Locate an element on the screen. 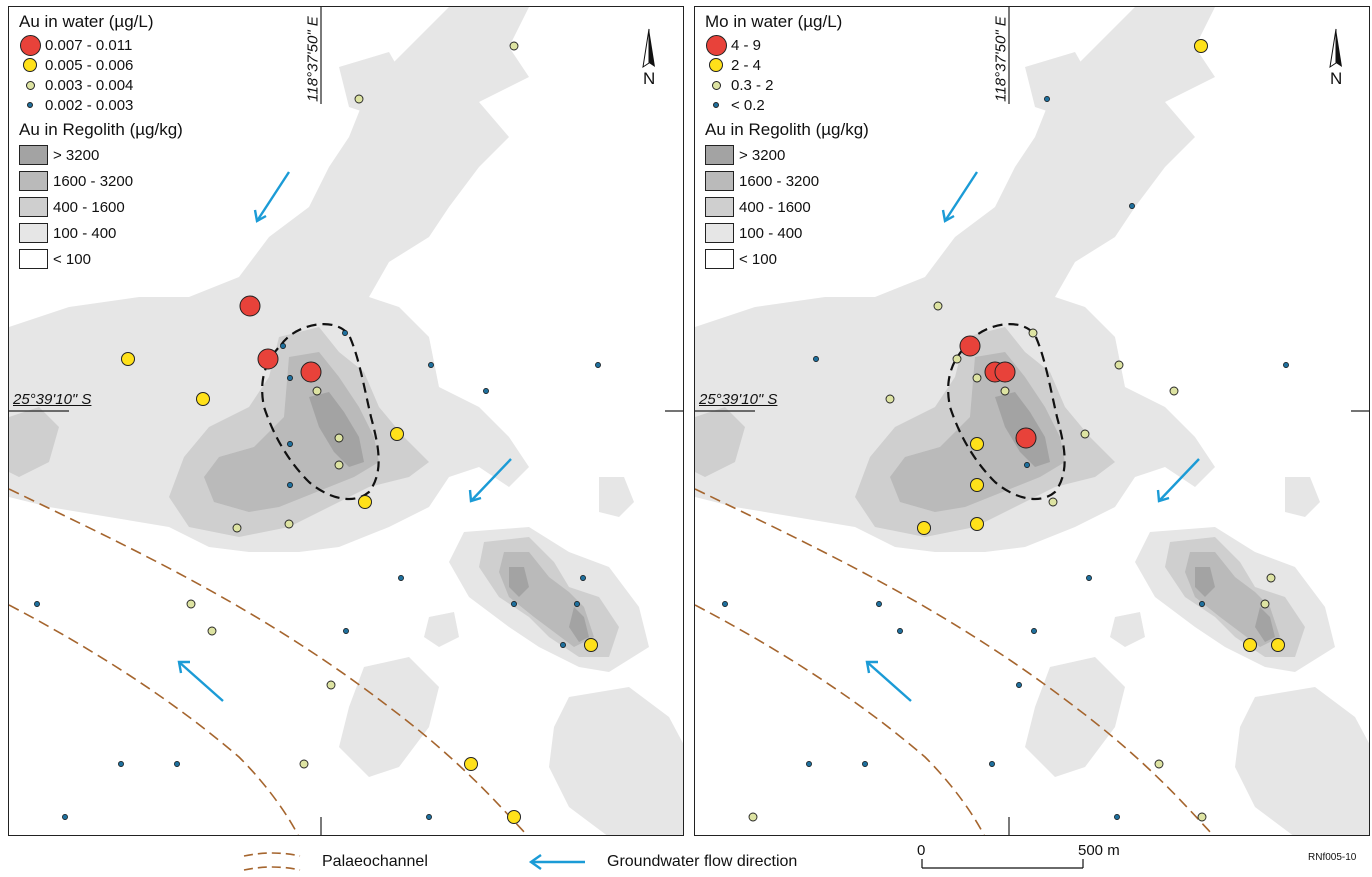 The image size is (1372, 877). legend-row-mid: 2 - 4 is located at coordinates (787, 65).